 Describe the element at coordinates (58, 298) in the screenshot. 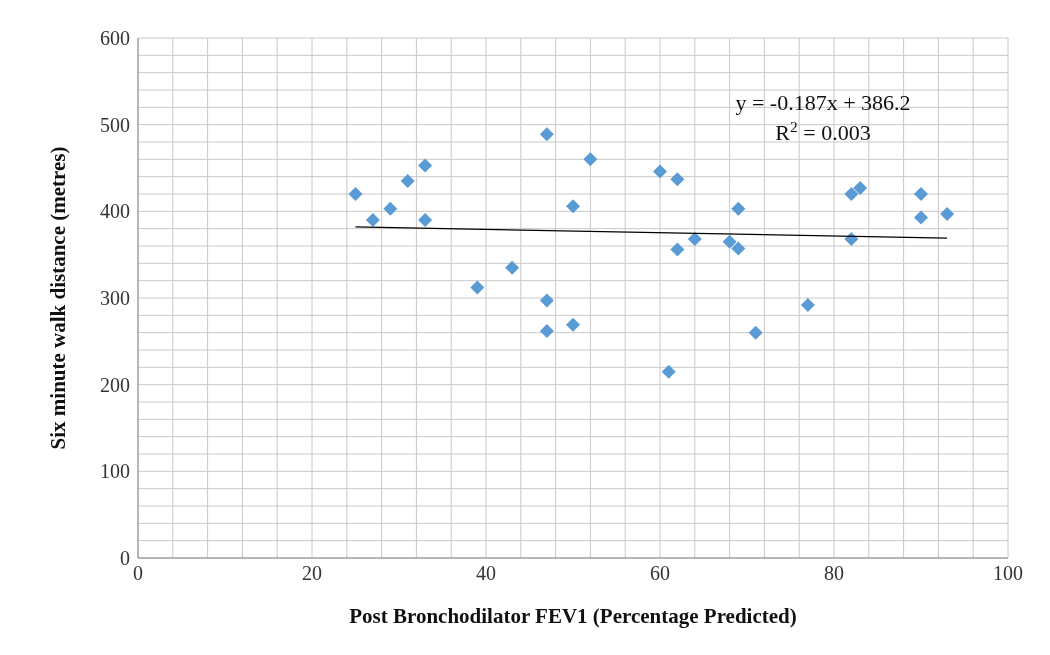

I see `y-axis-title: Six minute walk distance (metres)` at that location.